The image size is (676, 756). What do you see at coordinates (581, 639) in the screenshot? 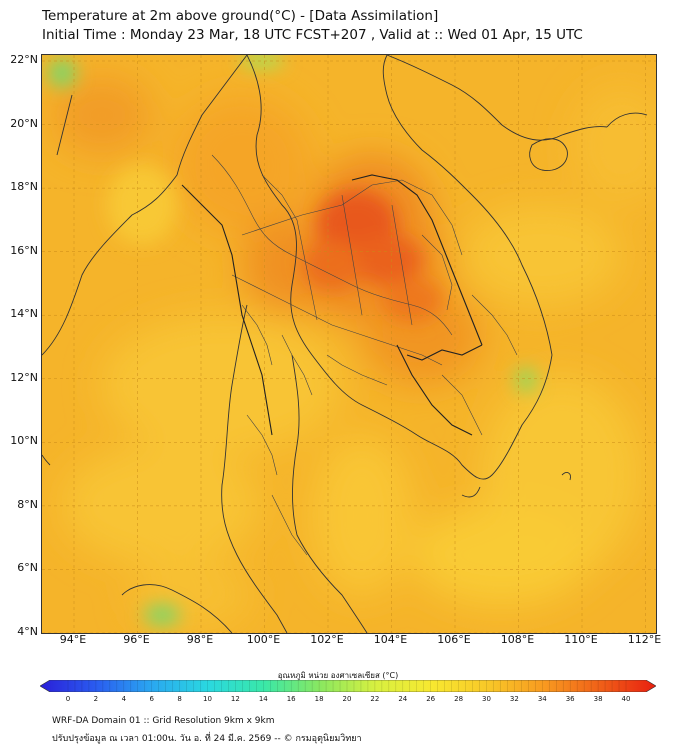
I see `lon-tick-label: 110°E` at bounding box center [581, 639].